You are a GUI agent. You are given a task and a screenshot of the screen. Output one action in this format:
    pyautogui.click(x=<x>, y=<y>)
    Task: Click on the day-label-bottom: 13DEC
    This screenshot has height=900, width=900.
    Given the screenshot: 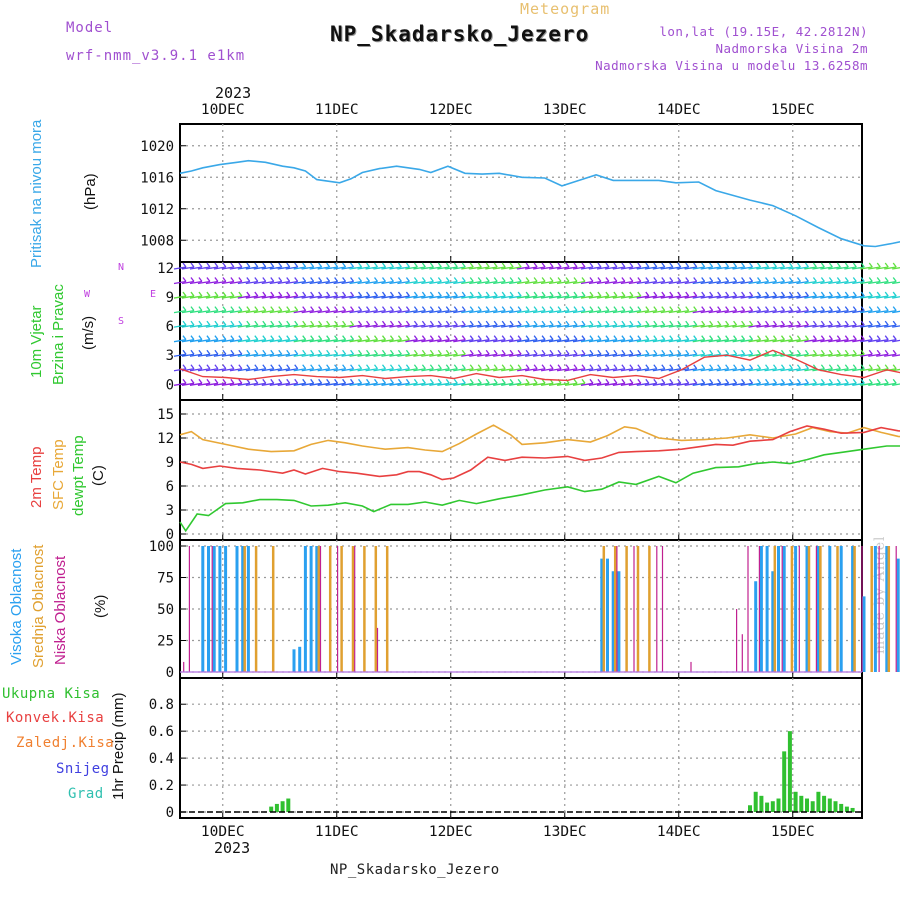 What is the action you would take?
    pyautogui.click(x=565, y=832)
    